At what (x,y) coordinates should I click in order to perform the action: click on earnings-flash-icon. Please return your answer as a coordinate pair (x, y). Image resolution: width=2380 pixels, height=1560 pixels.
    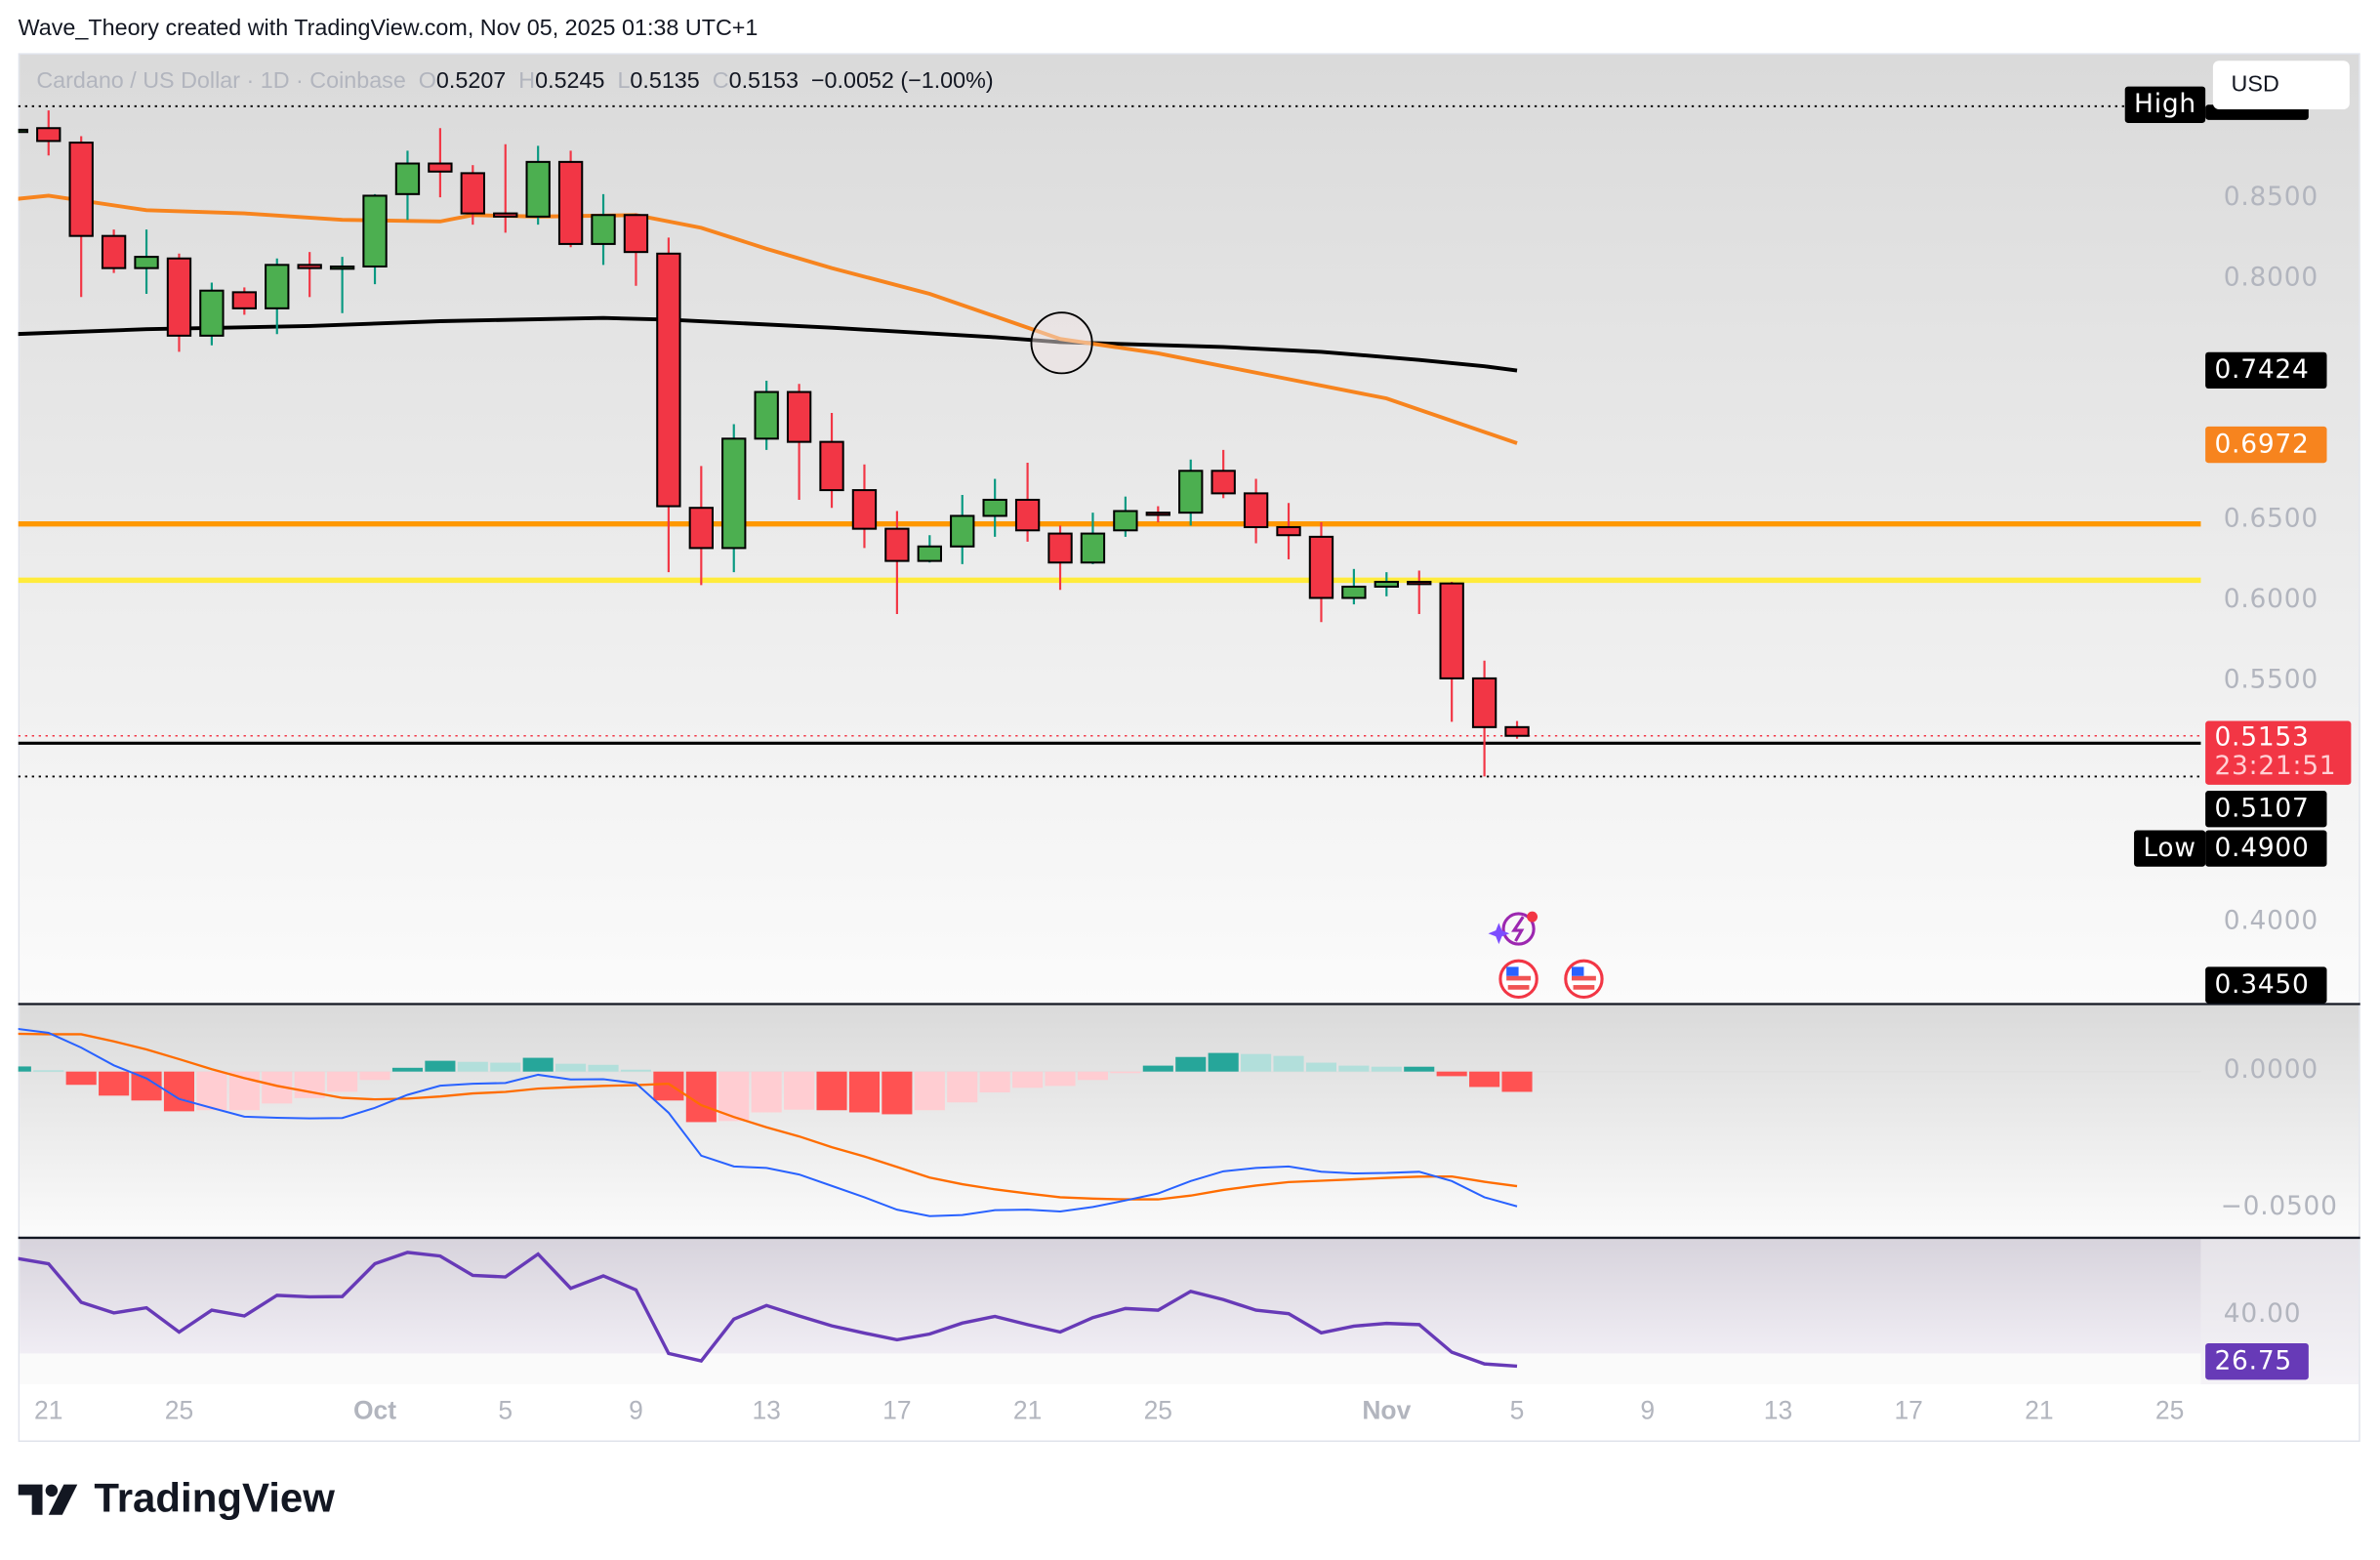
    Looking at the image, I should click on (1513, 928).